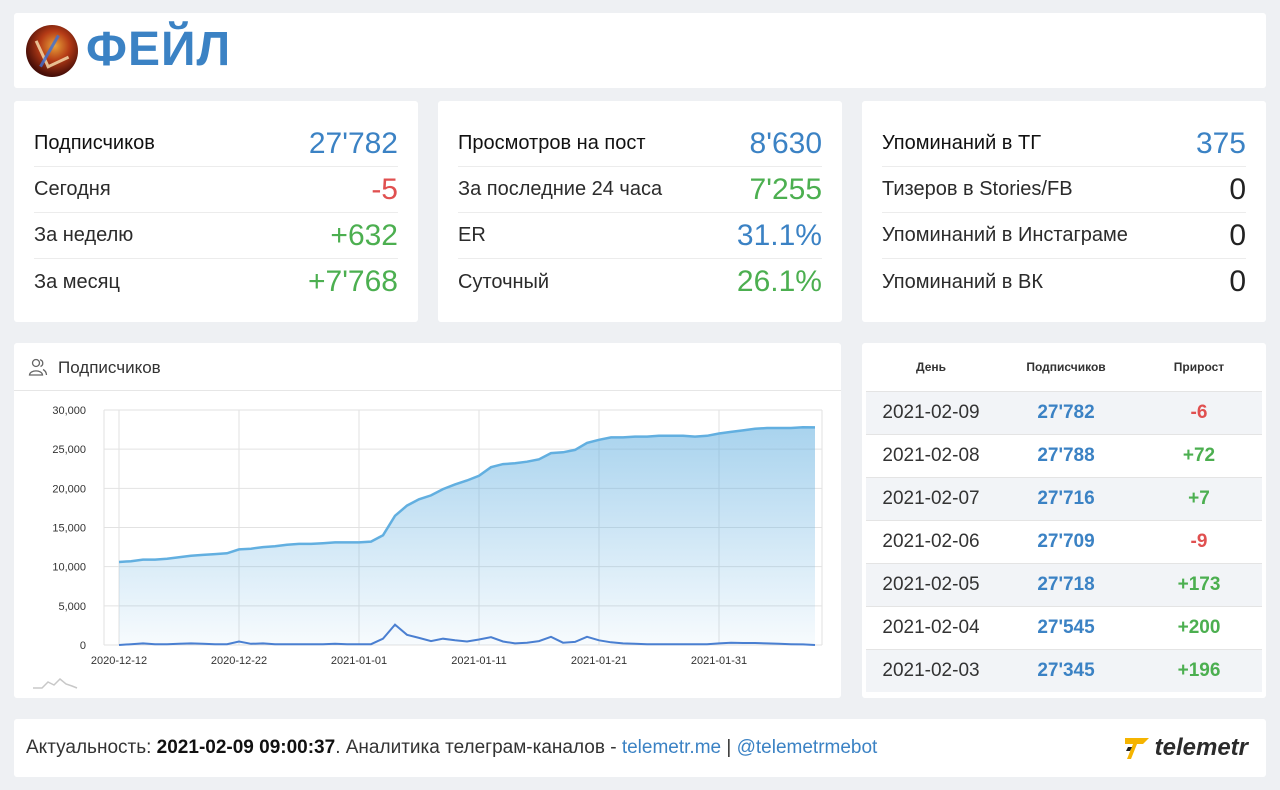 This screenshot has height=790, width=1280. I want to click on stat-value: 8'630, so click(785, 143).